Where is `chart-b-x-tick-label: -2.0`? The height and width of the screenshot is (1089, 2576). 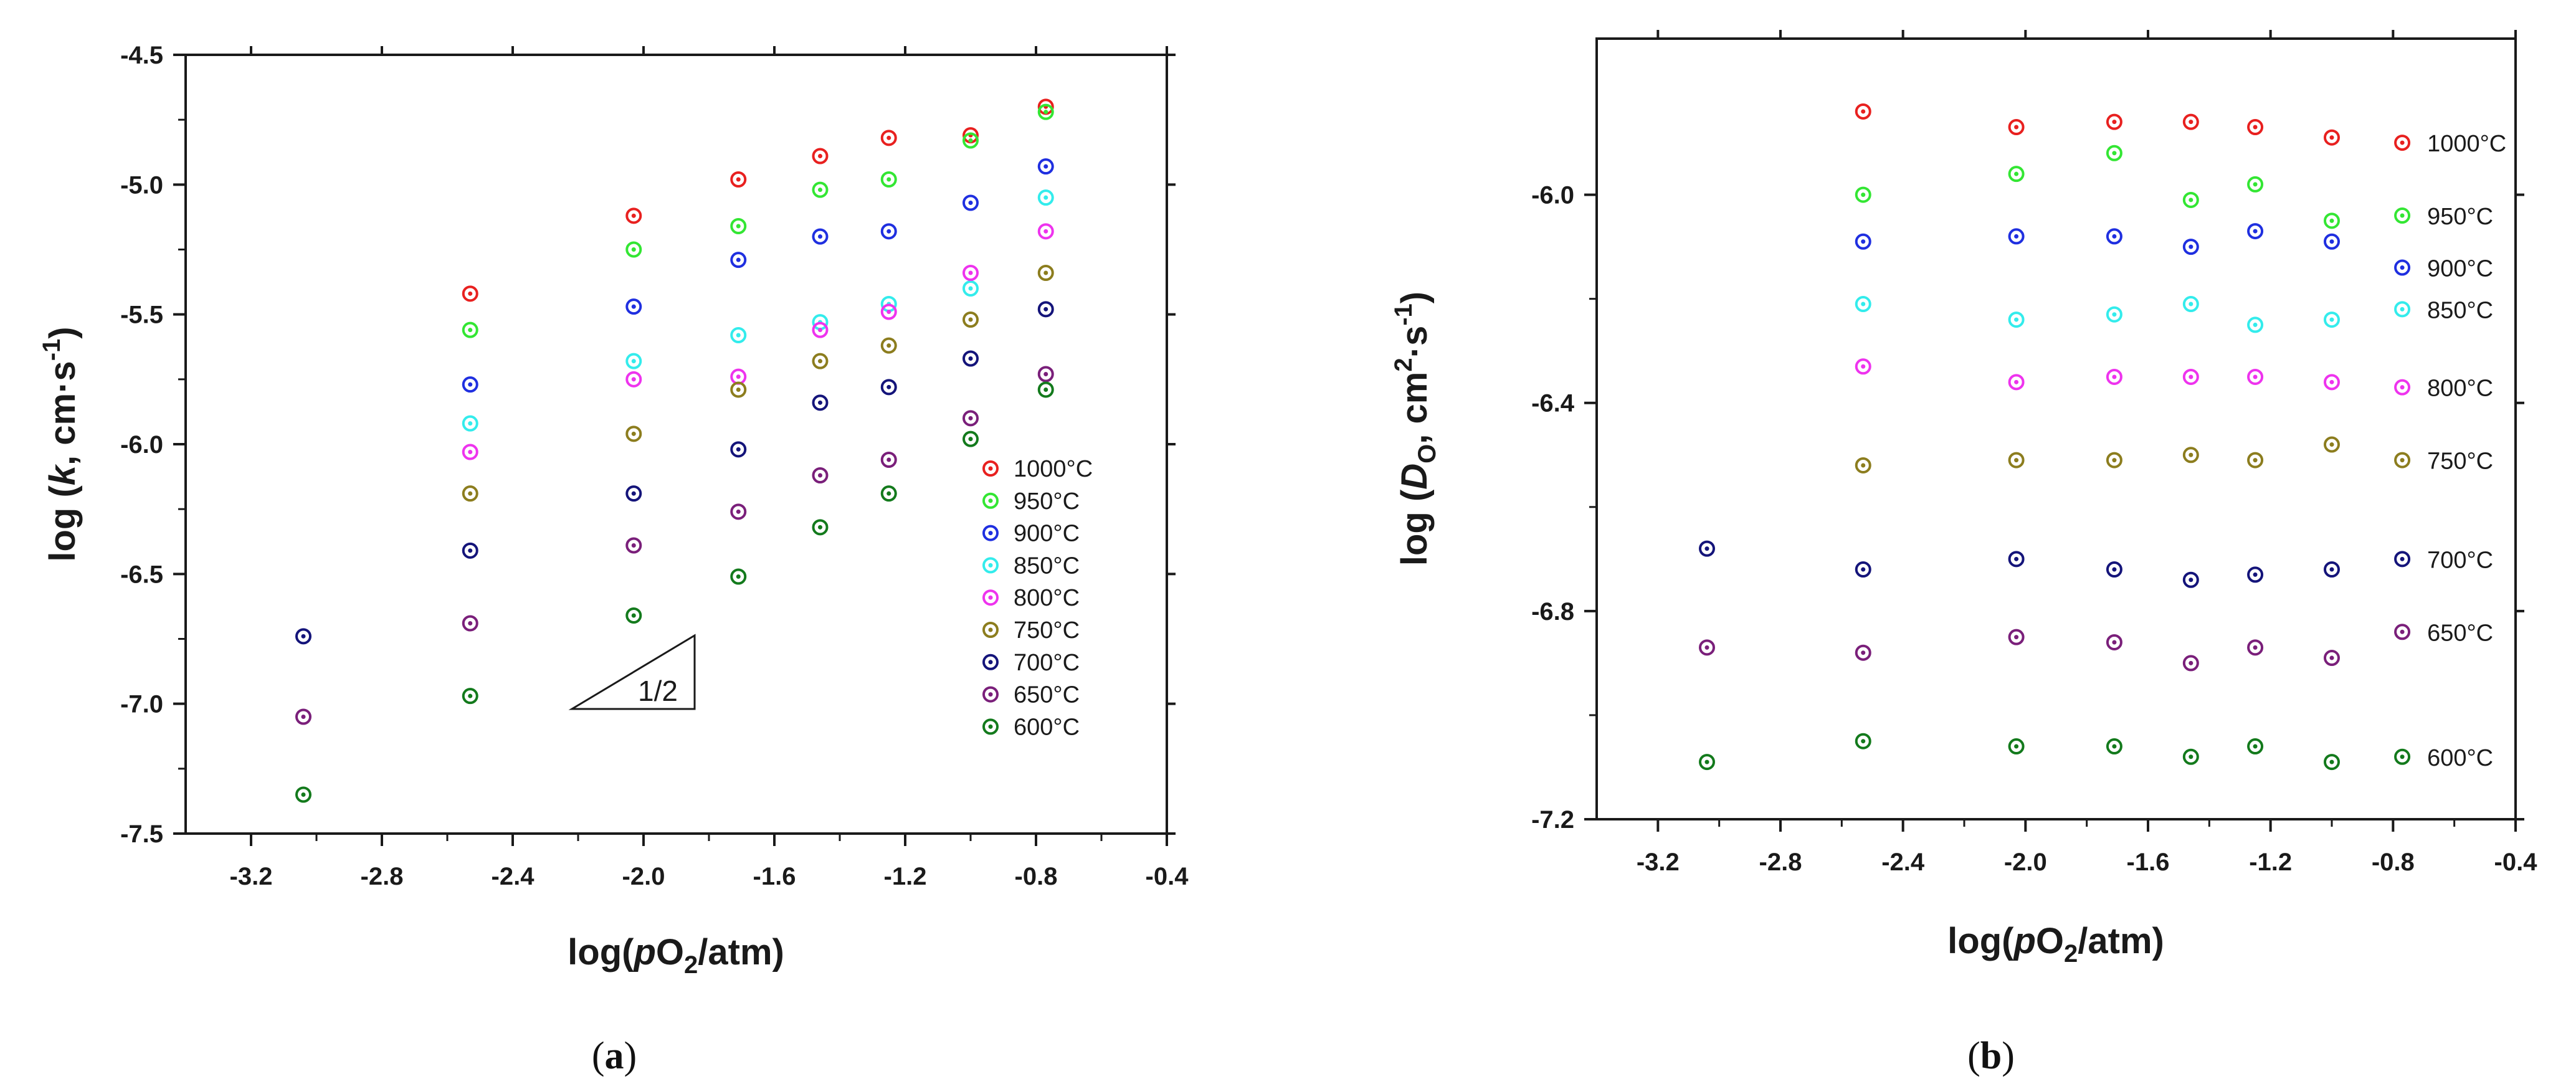
chart-b-x-tick-label: -2.0 is located at coordinates (2025, 862).